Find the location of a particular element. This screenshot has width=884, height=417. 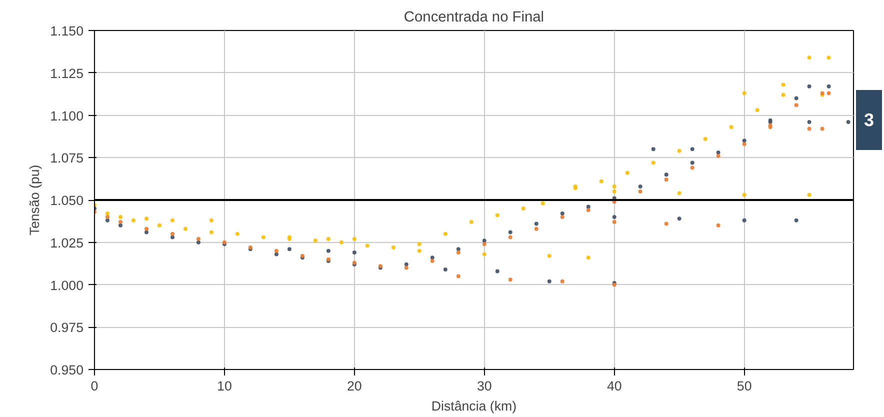

y-axis-title: Tensão (pu) is located at coordinates (34, 200).